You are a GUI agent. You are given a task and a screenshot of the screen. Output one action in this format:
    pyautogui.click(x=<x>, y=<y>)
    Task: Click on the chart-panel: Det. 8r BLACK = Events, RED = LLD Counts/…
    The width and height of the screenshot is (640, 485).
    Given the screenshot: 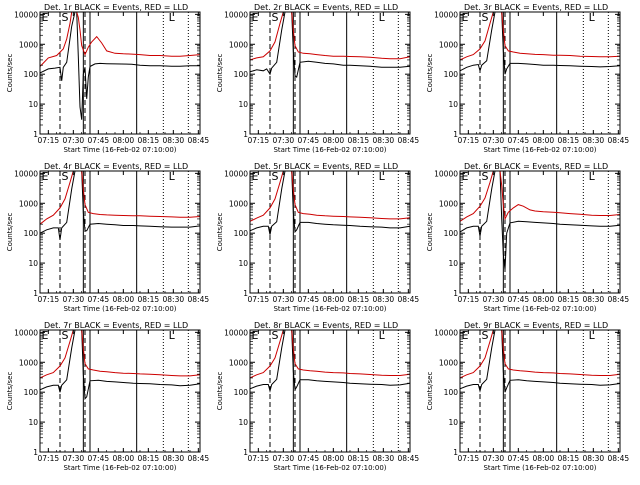 What is the action you would take?
    pyautogui.click(x=317, y=396)
    